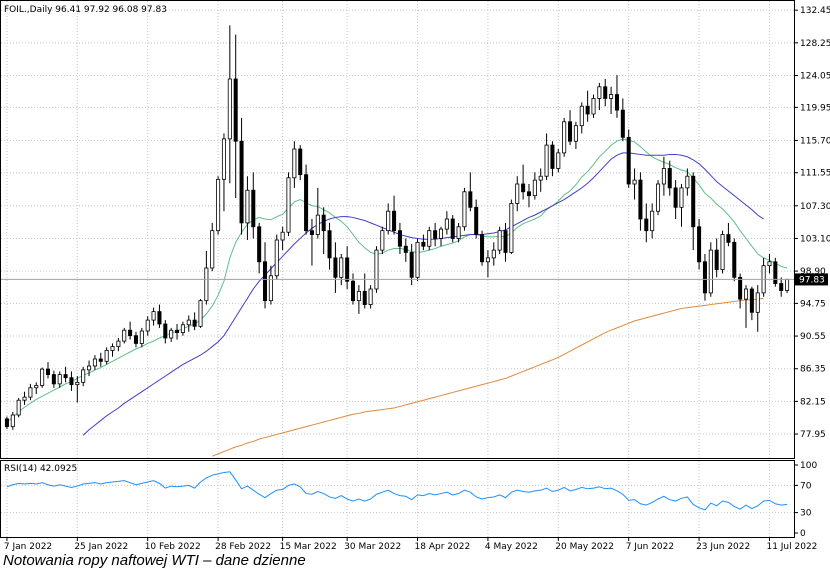 This screenshot has width=830, height=572. What do you see at coordinates (813, 402) in the screenshot?
I see `y-tick-label: 82.15` at bounding box center [813, 402].